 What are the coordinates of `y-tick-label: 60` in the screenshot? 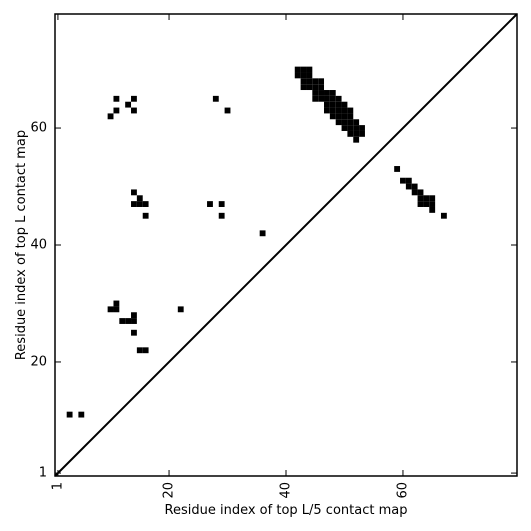 It's located at (38, 128).